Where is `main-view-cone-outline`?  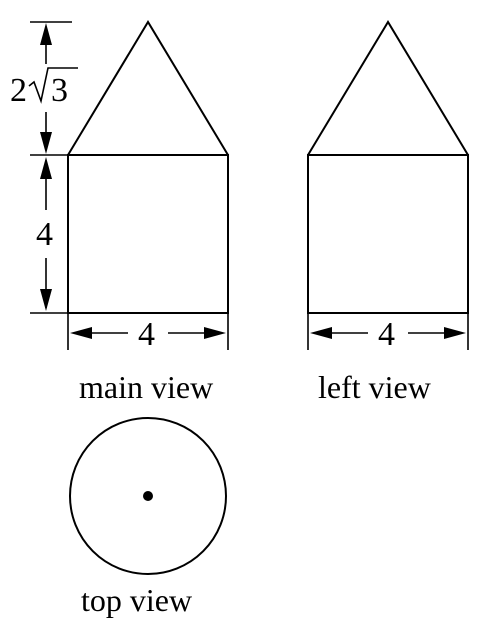 main-view-cone-outline is located at coordinates (148, 88).